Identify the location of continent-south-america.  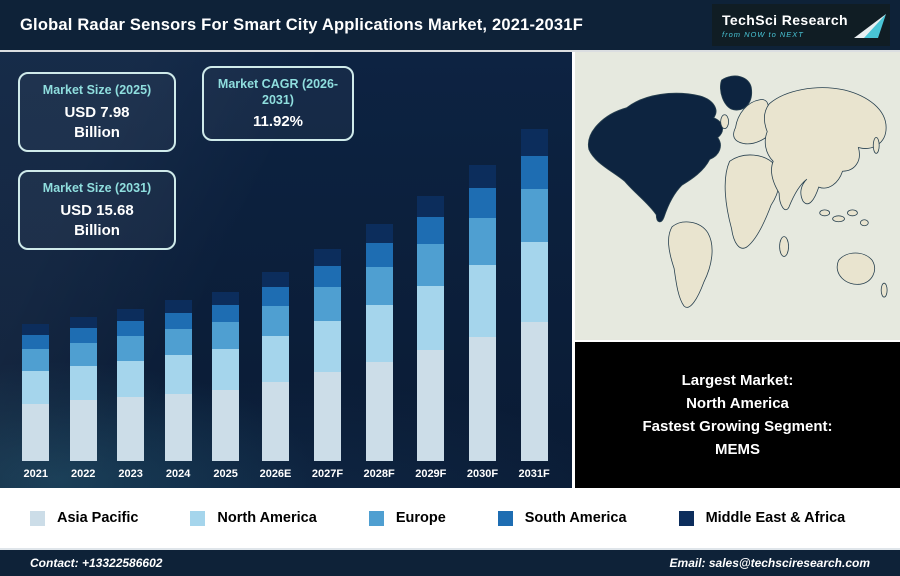
(690, 264).